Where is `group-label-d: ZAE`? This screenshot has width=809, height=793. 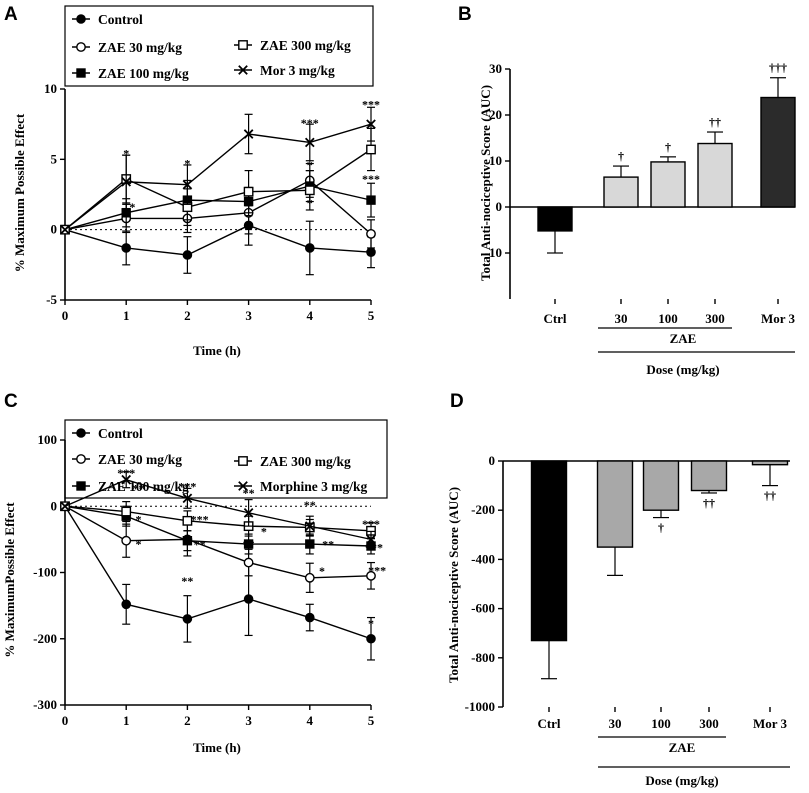 group-label-d: ZAE is located at coordinates (682, 747).